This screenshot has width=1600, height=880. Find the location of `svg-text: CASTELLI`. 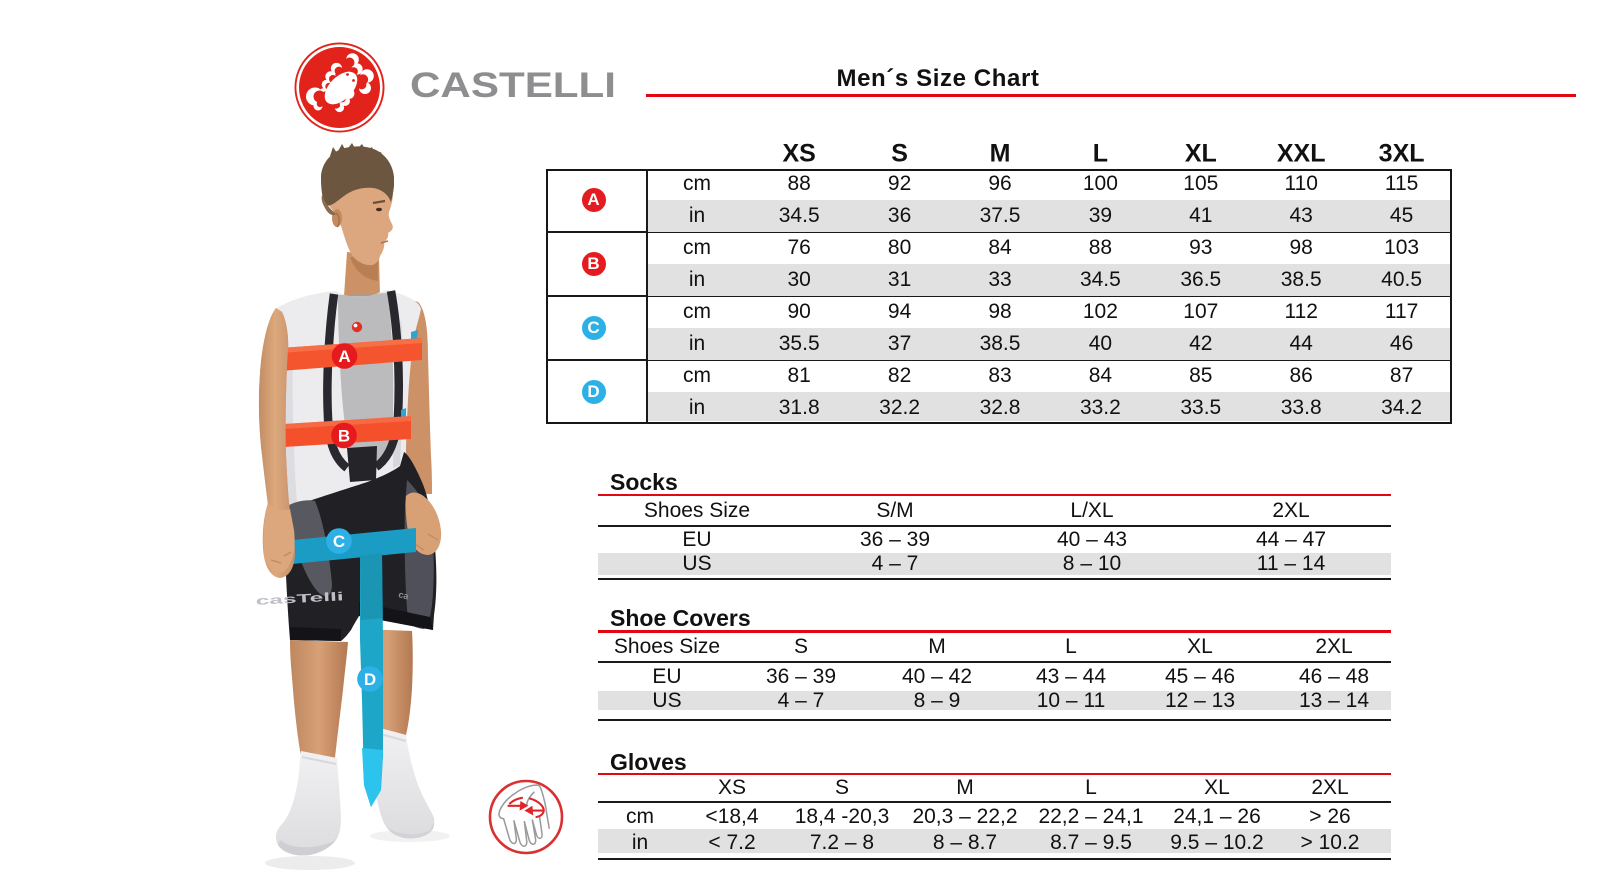

svg-text: CASTELLI is located at coordinates (513, 85).